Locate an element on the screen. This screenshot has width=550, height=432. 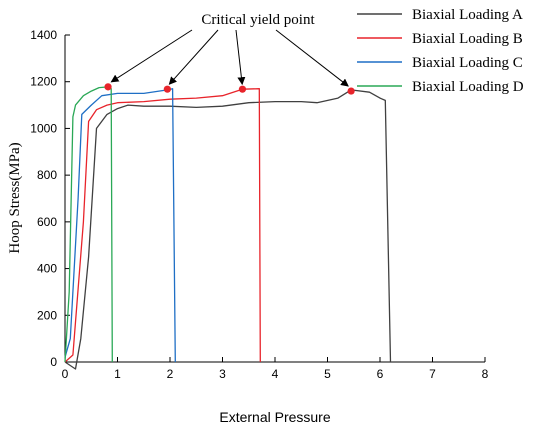
y-tick-label: 600 is located at coordinates (47, 222).